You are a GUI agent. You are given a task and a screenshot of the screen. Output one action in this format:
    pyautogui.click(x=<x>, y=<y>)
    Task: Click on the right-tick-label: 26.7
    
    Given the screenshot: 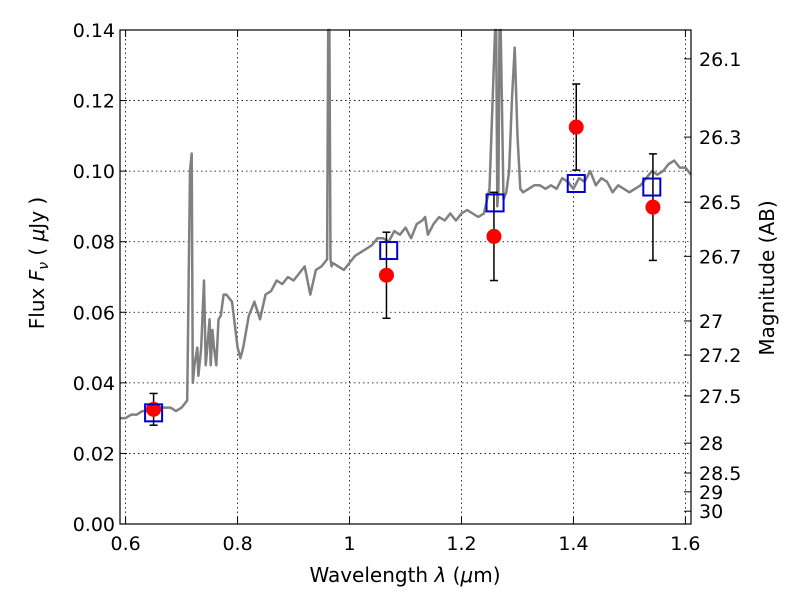 What is the action you would take?
    pyautogui.click(x=720, y=257)
    